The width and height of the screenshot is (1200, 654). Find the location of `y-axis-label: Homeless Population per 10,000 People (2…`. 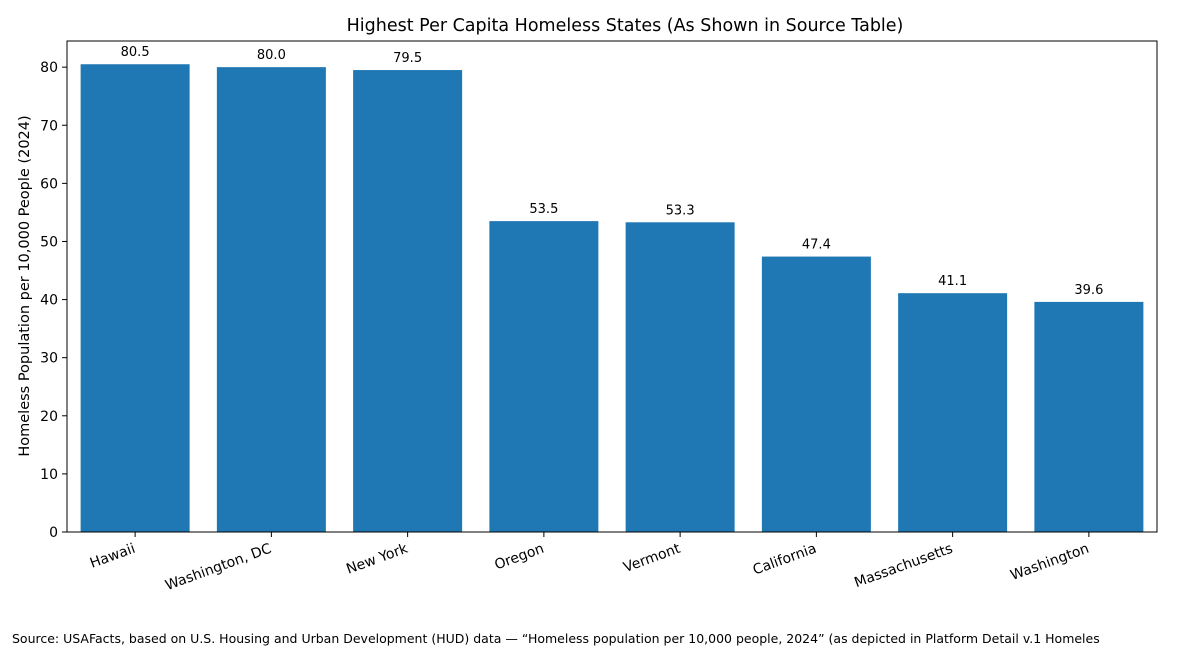

y-axis-label: Homeless Population per 10,000 People (2… is located at coordinates (25, 285).